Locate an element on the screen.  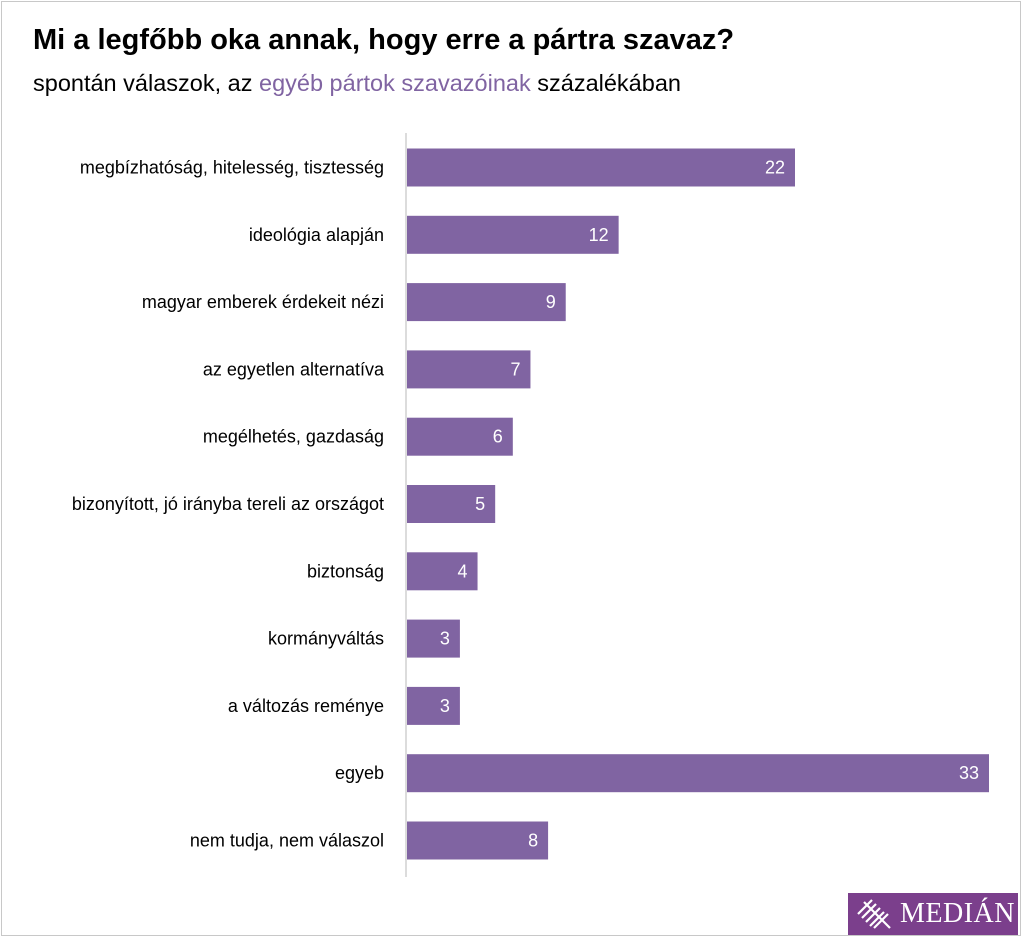
value-label: 8 is located at coordinates (533, 841).